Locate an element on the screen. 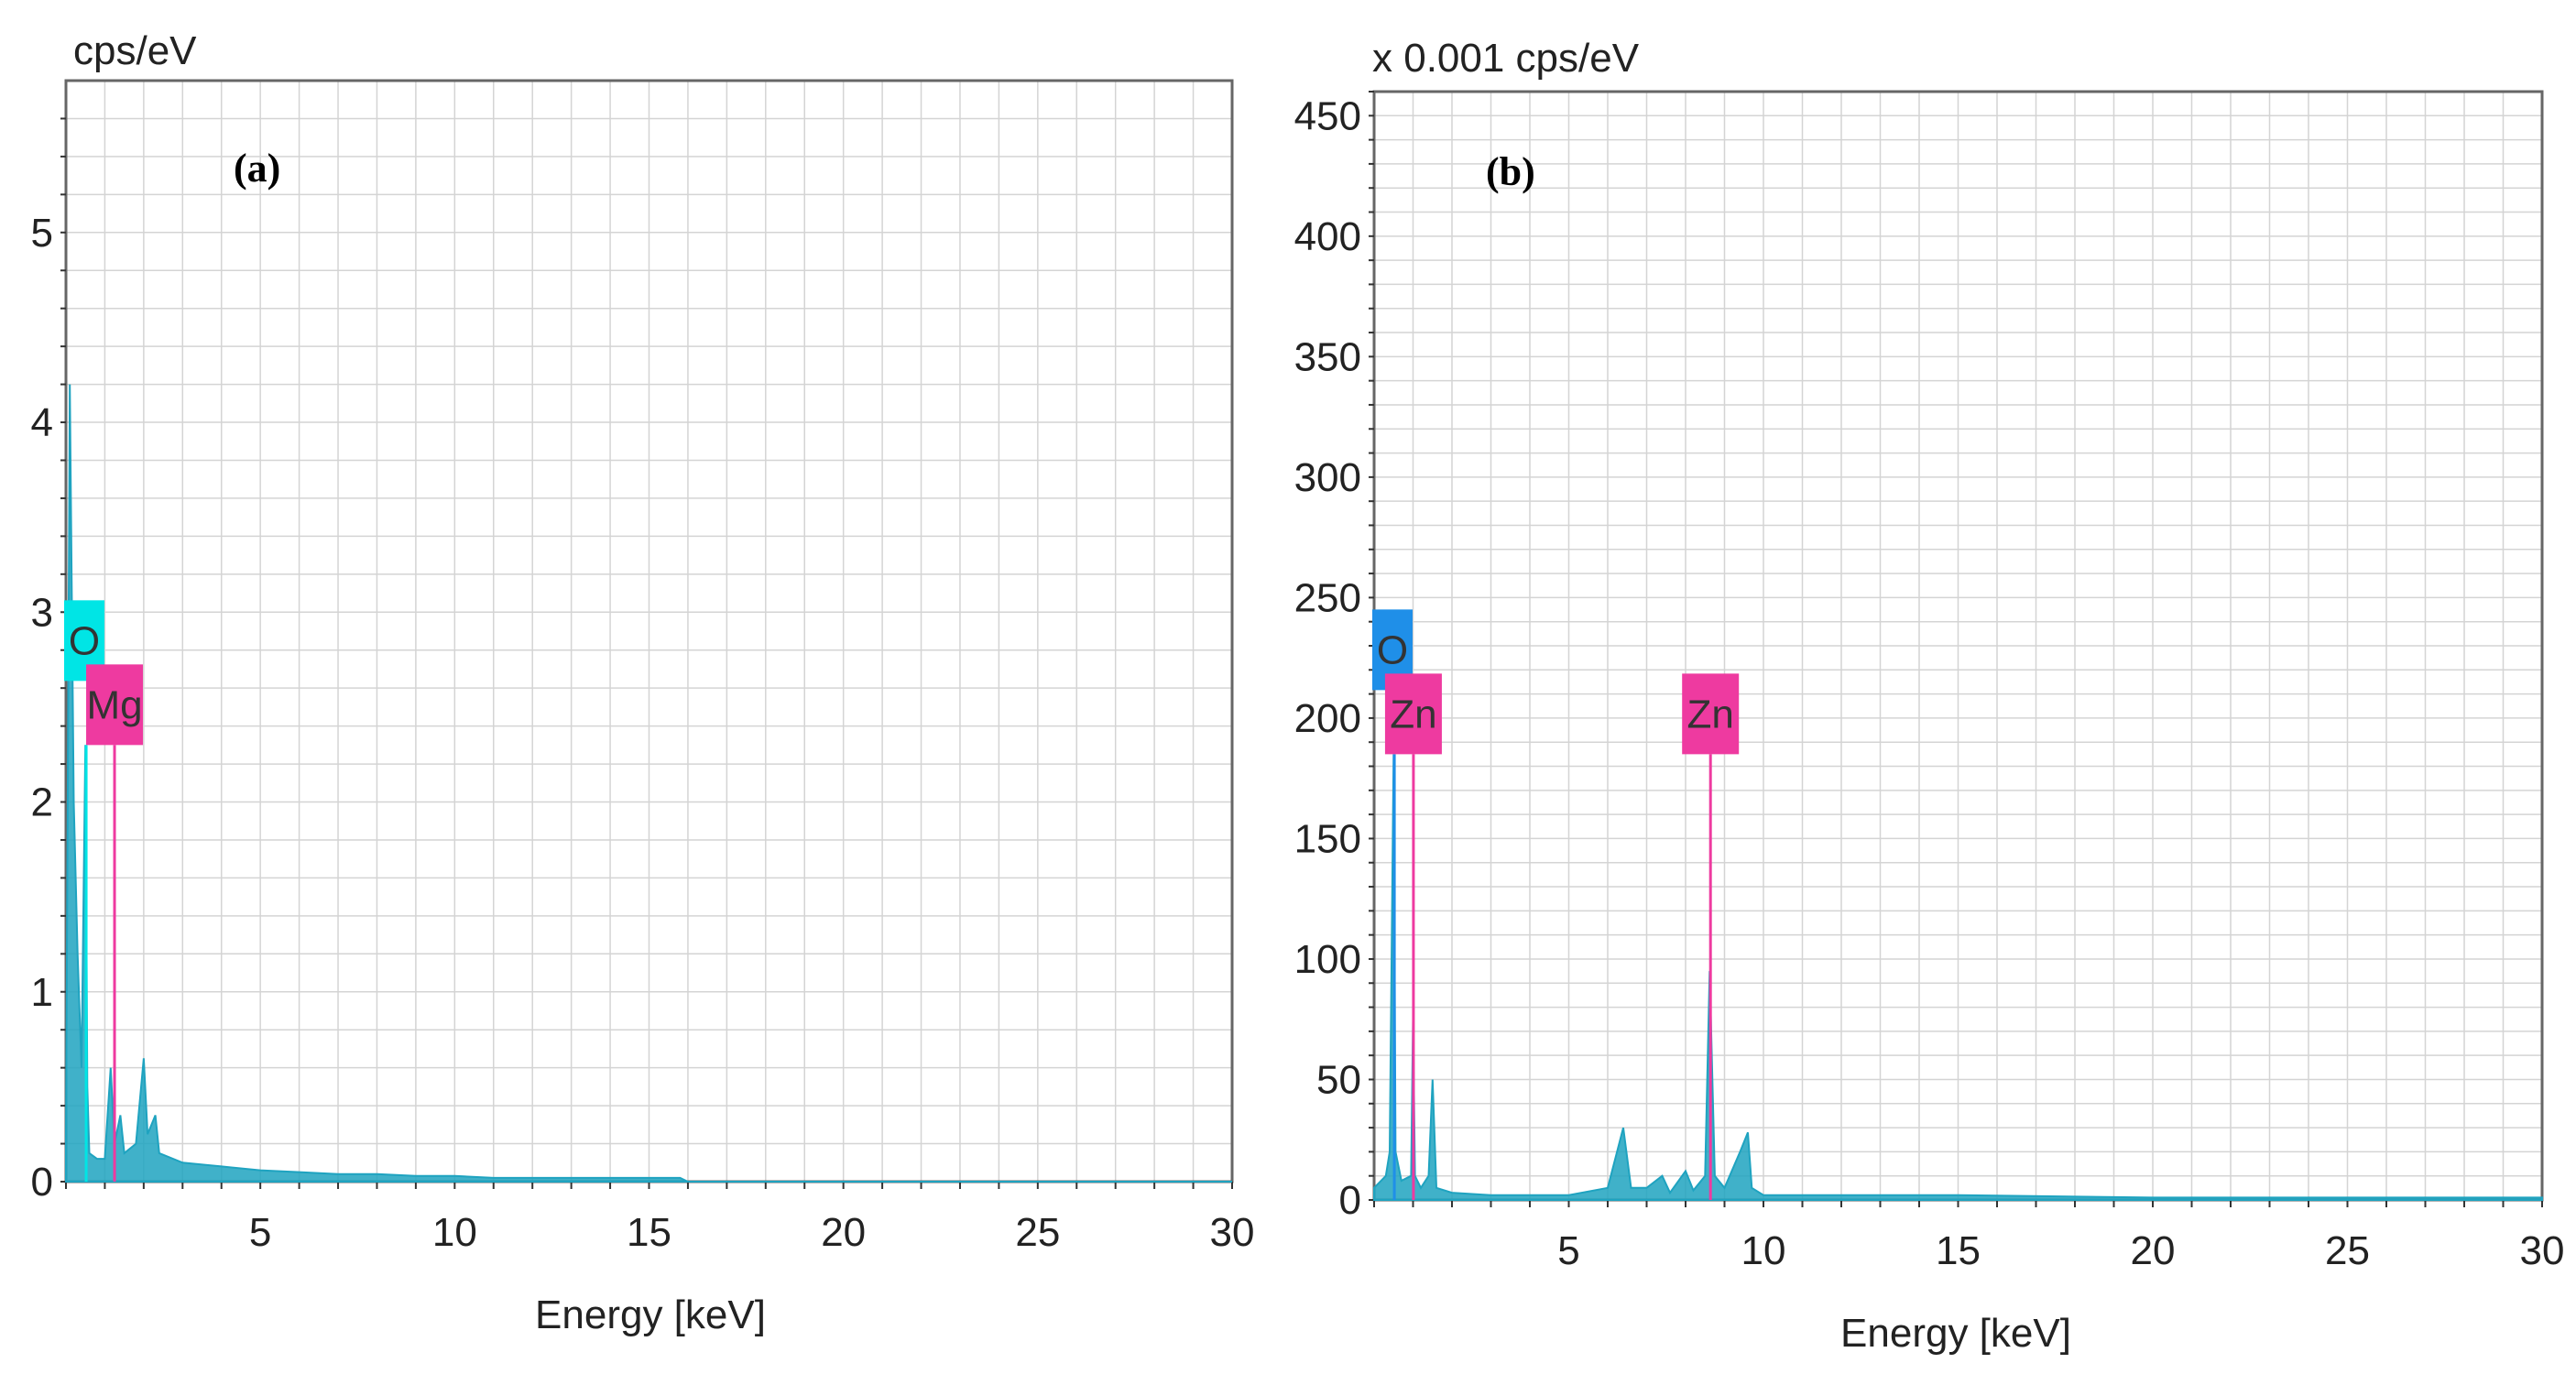  panel-b-x-tick-label: 5 is located at coordinates (1568, 1250).